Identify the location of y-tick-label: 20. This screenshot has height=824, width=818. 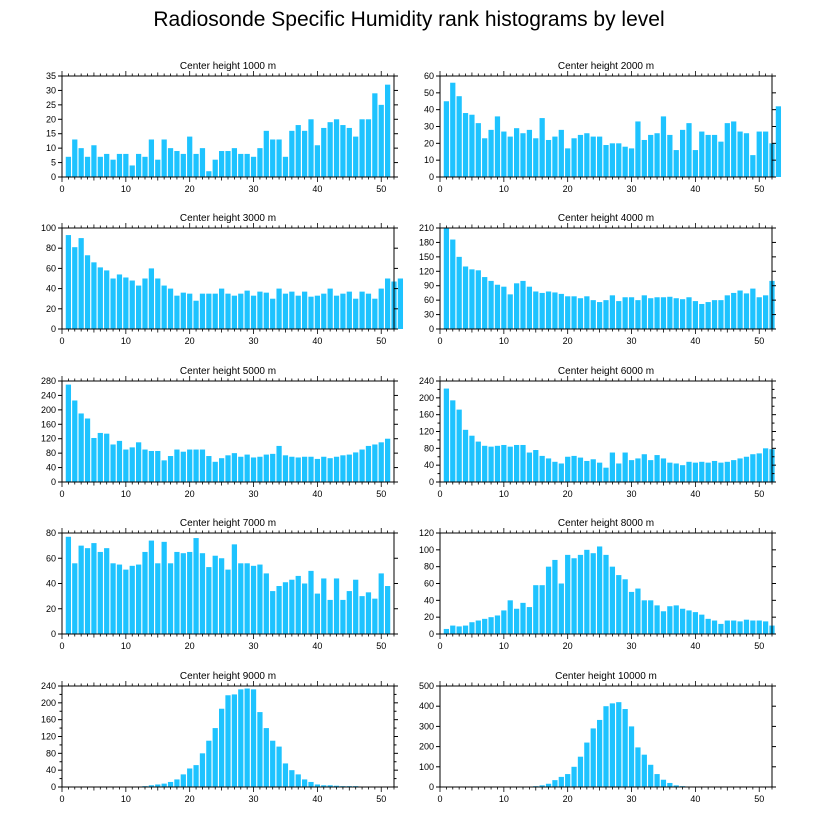
(429, 617).